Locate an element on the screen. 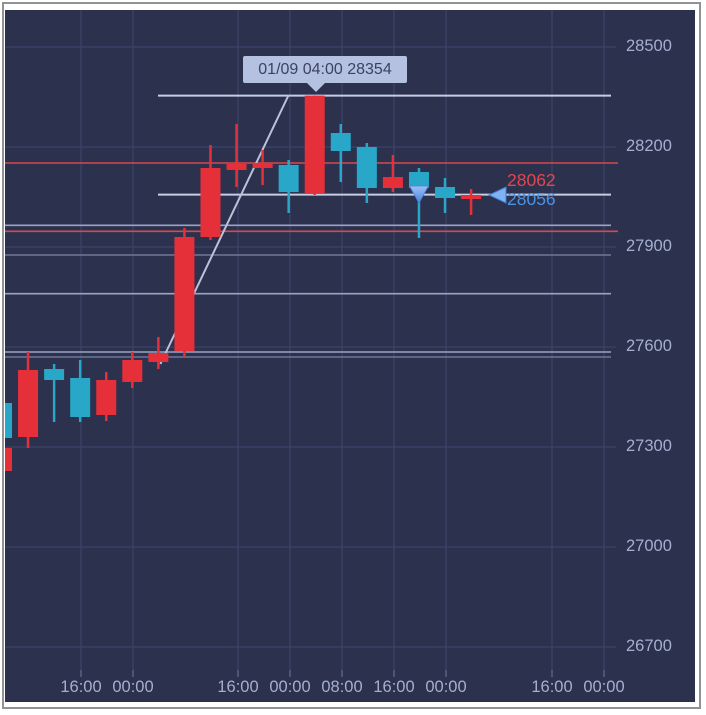 This screenshot has width=706, height=715. ask-price-label: 28062 is located at coordinates (531, 180).